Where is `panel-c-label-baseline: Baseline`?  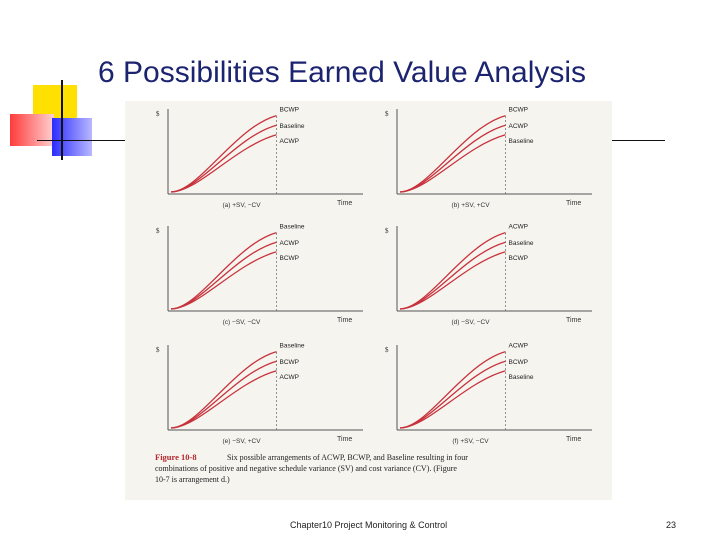
panel-c-label-baseline: Baseline is located at coordinates (292, 227).